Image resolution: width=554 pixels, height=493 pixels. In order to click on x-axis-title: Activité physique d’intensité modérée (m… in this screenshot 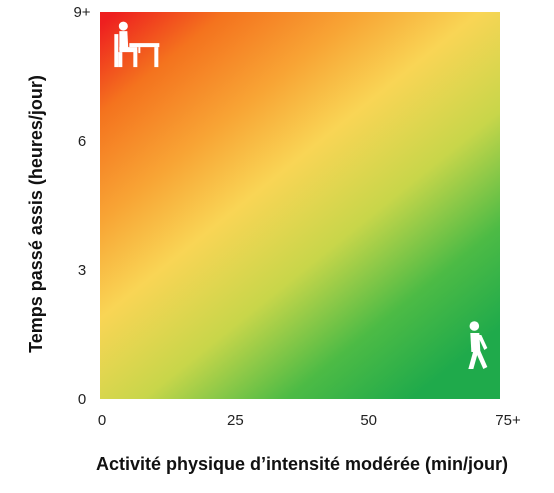, I will do `click(302, 464)`.